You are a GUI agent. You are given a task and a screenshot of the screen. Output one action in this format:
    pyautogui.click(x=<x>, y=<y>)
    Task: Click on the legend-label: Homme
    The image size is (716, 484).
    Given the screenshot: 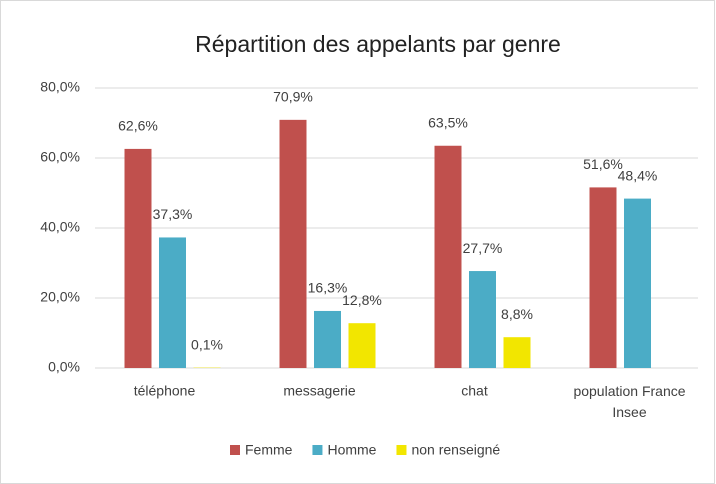 What is the action you would take?
    pyautogui.click(x=351, y=450)
    